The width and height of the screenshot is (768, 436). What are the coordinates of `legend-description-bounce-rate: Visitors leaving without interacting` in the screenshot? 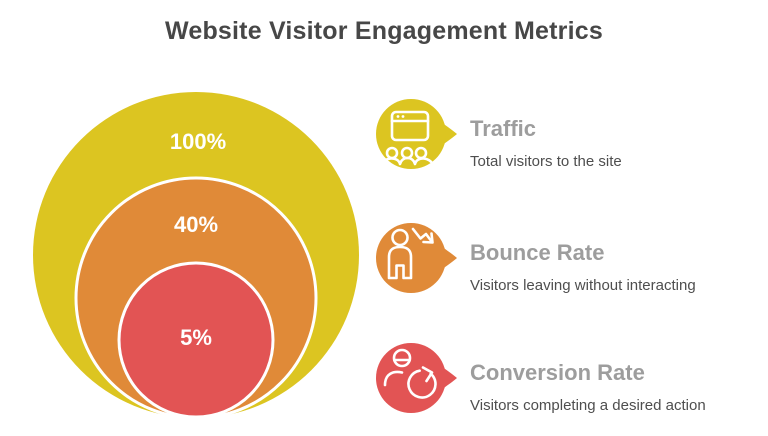 It's located at (583, 285).